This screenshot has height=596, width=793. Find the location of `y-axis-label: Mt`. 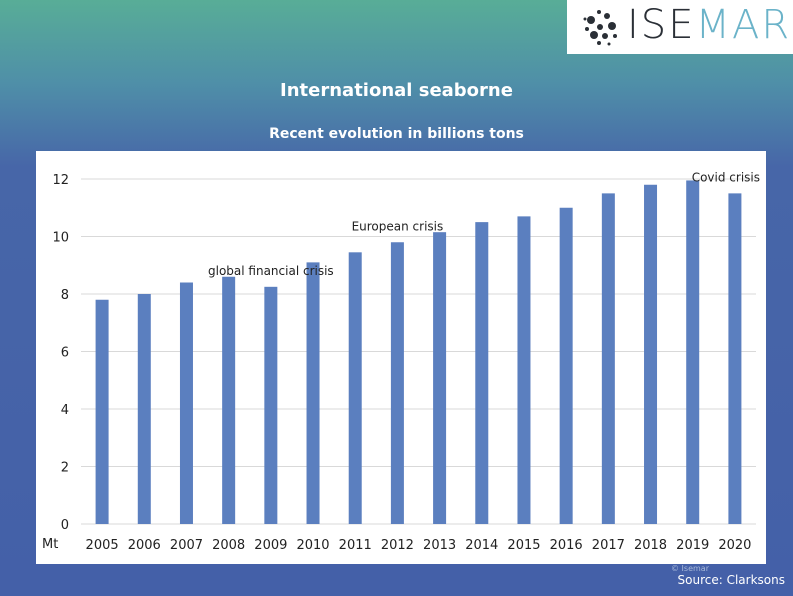

y-axis-label: Mt is located at coordinates (50, 544).